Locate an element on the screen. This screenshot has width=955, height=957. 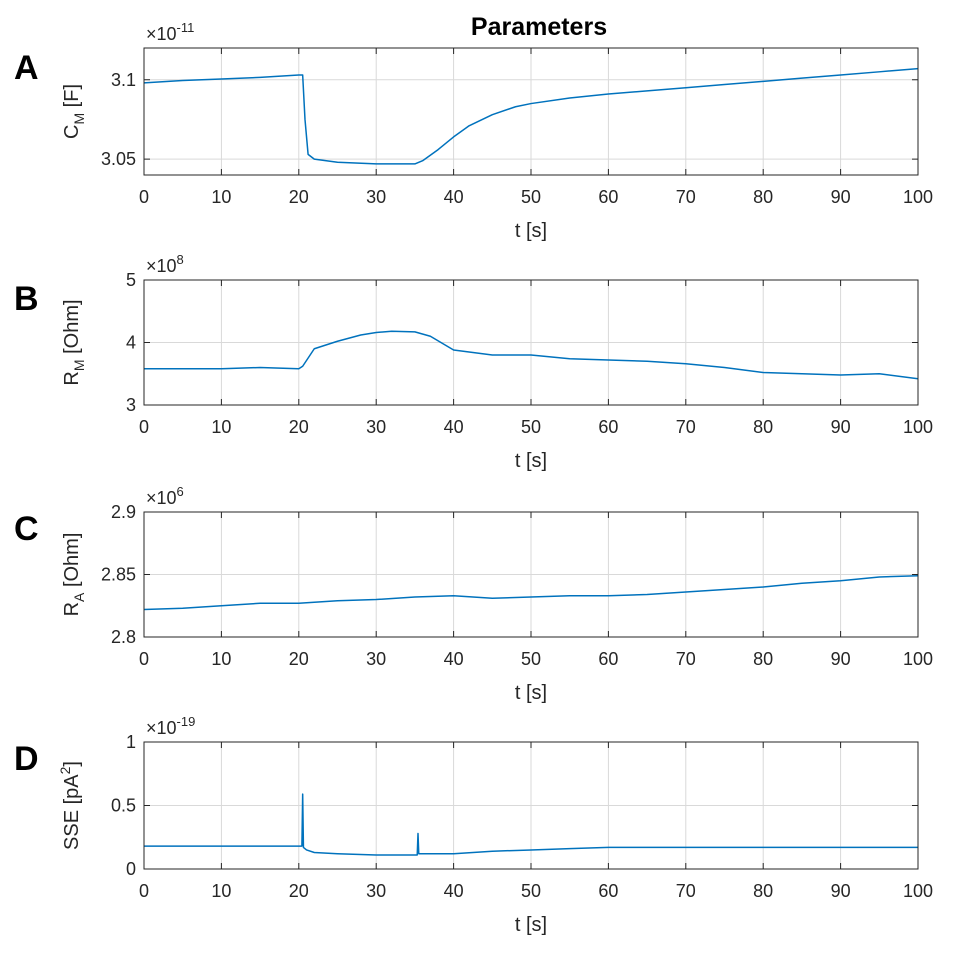
y-tick-label: 3.1 is located at coordinates (123, 80).